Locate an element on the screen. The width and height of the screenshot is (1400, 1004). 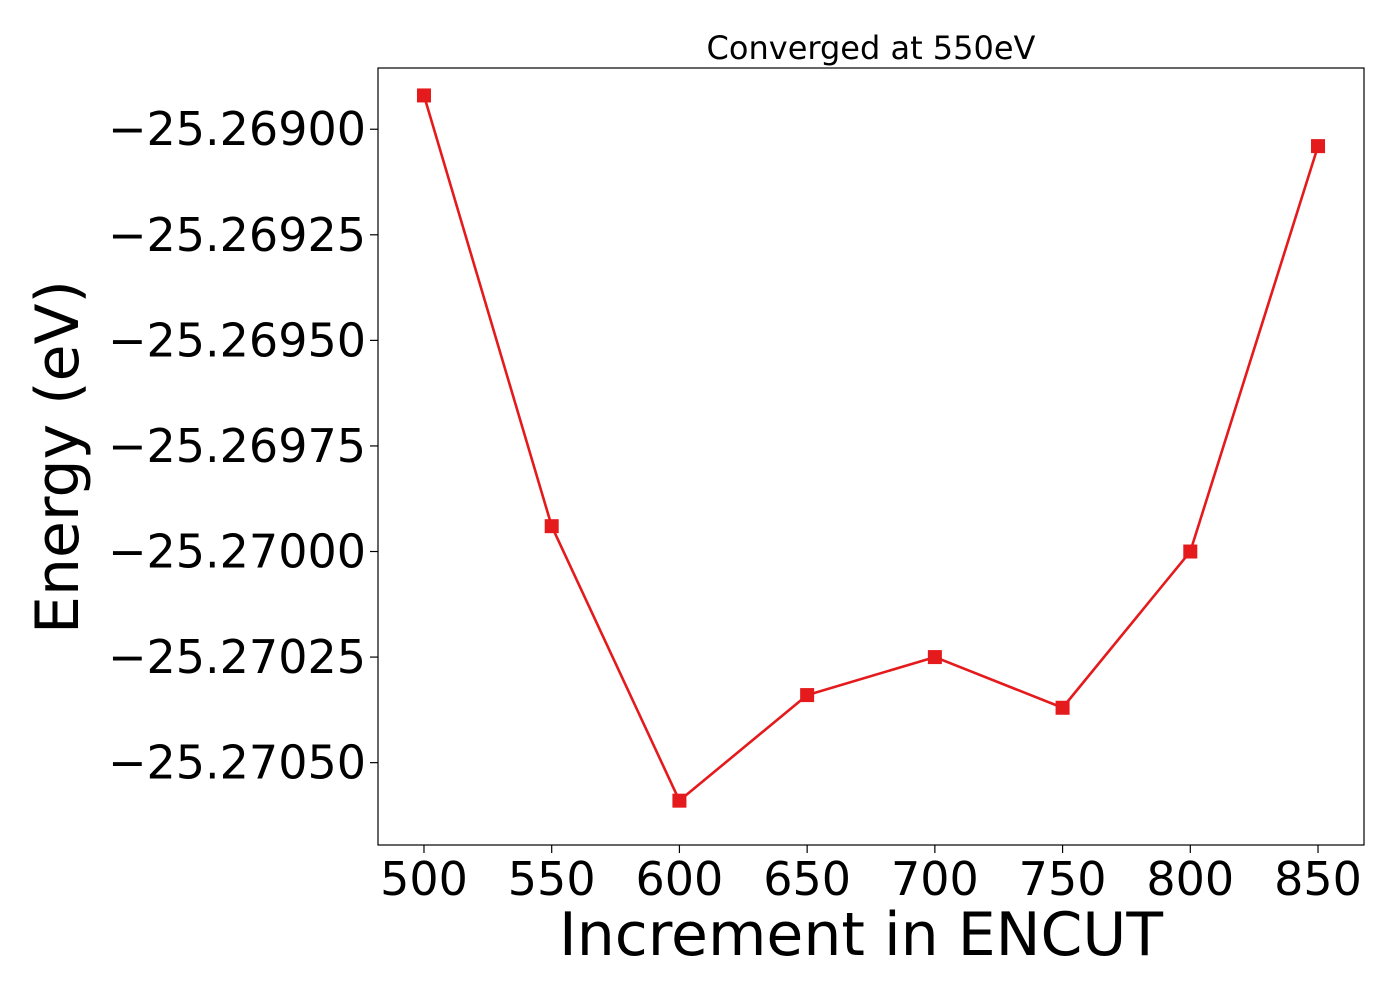
y-tick-label: −25.26975 is located at coordinates (237, 446).